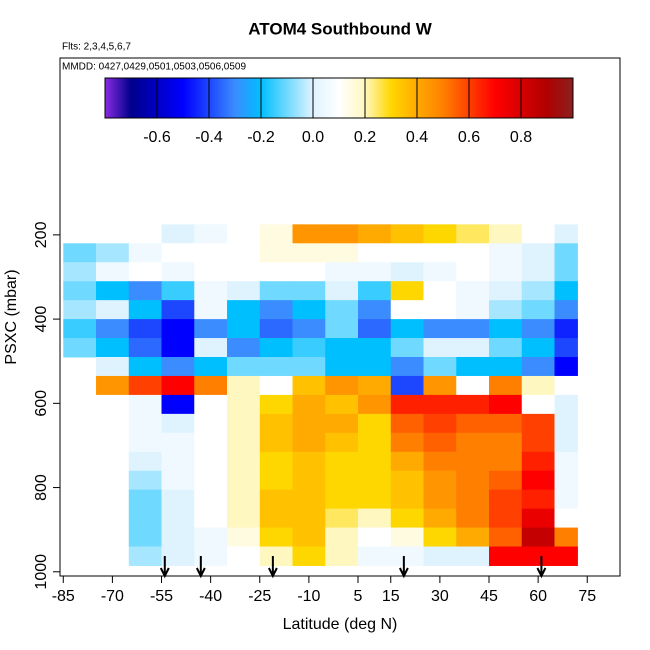 The image size is (650, 650). What do you see at coordinates (259, 596) in the screenshot?
I see `x-tick-label: -25` at bounding box center [259, 596].